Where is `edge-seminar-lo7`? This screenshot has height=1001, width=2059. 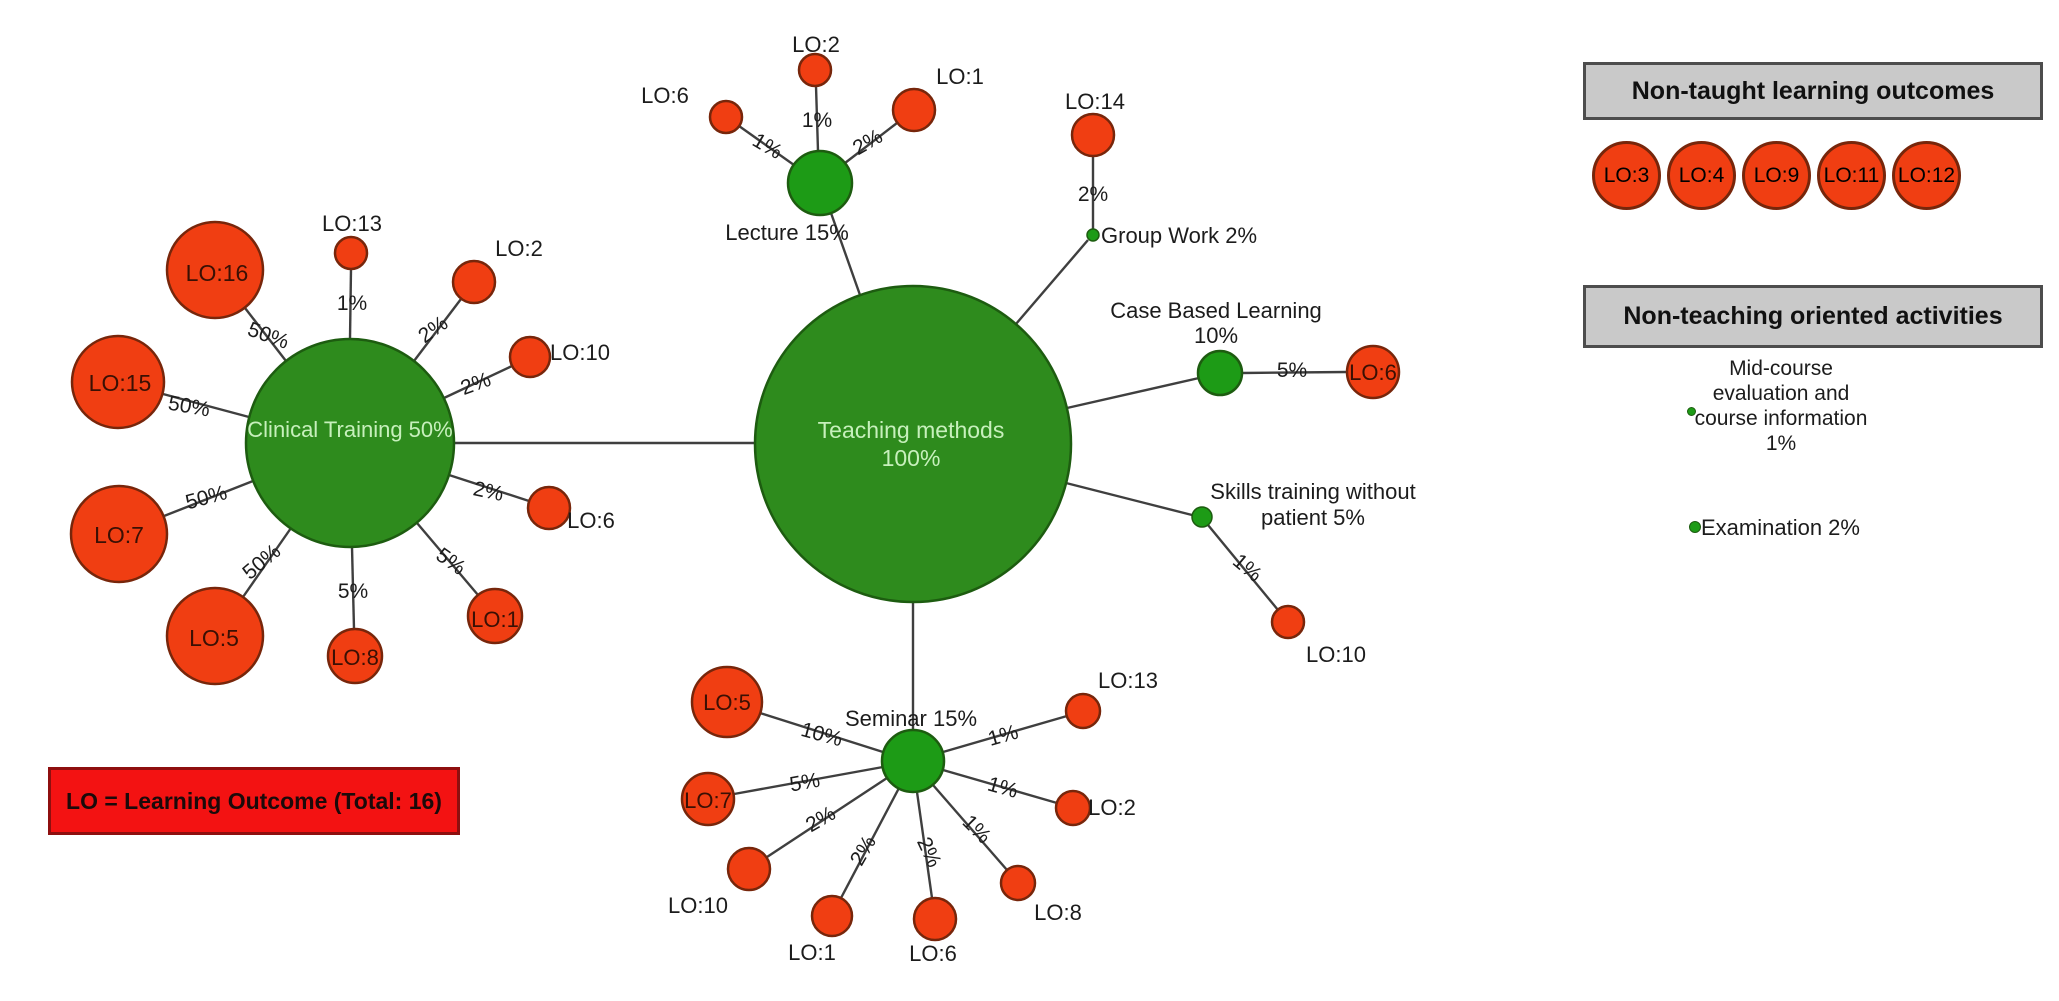
edge-seminar-lo7 is located at coordinates (808, 780).